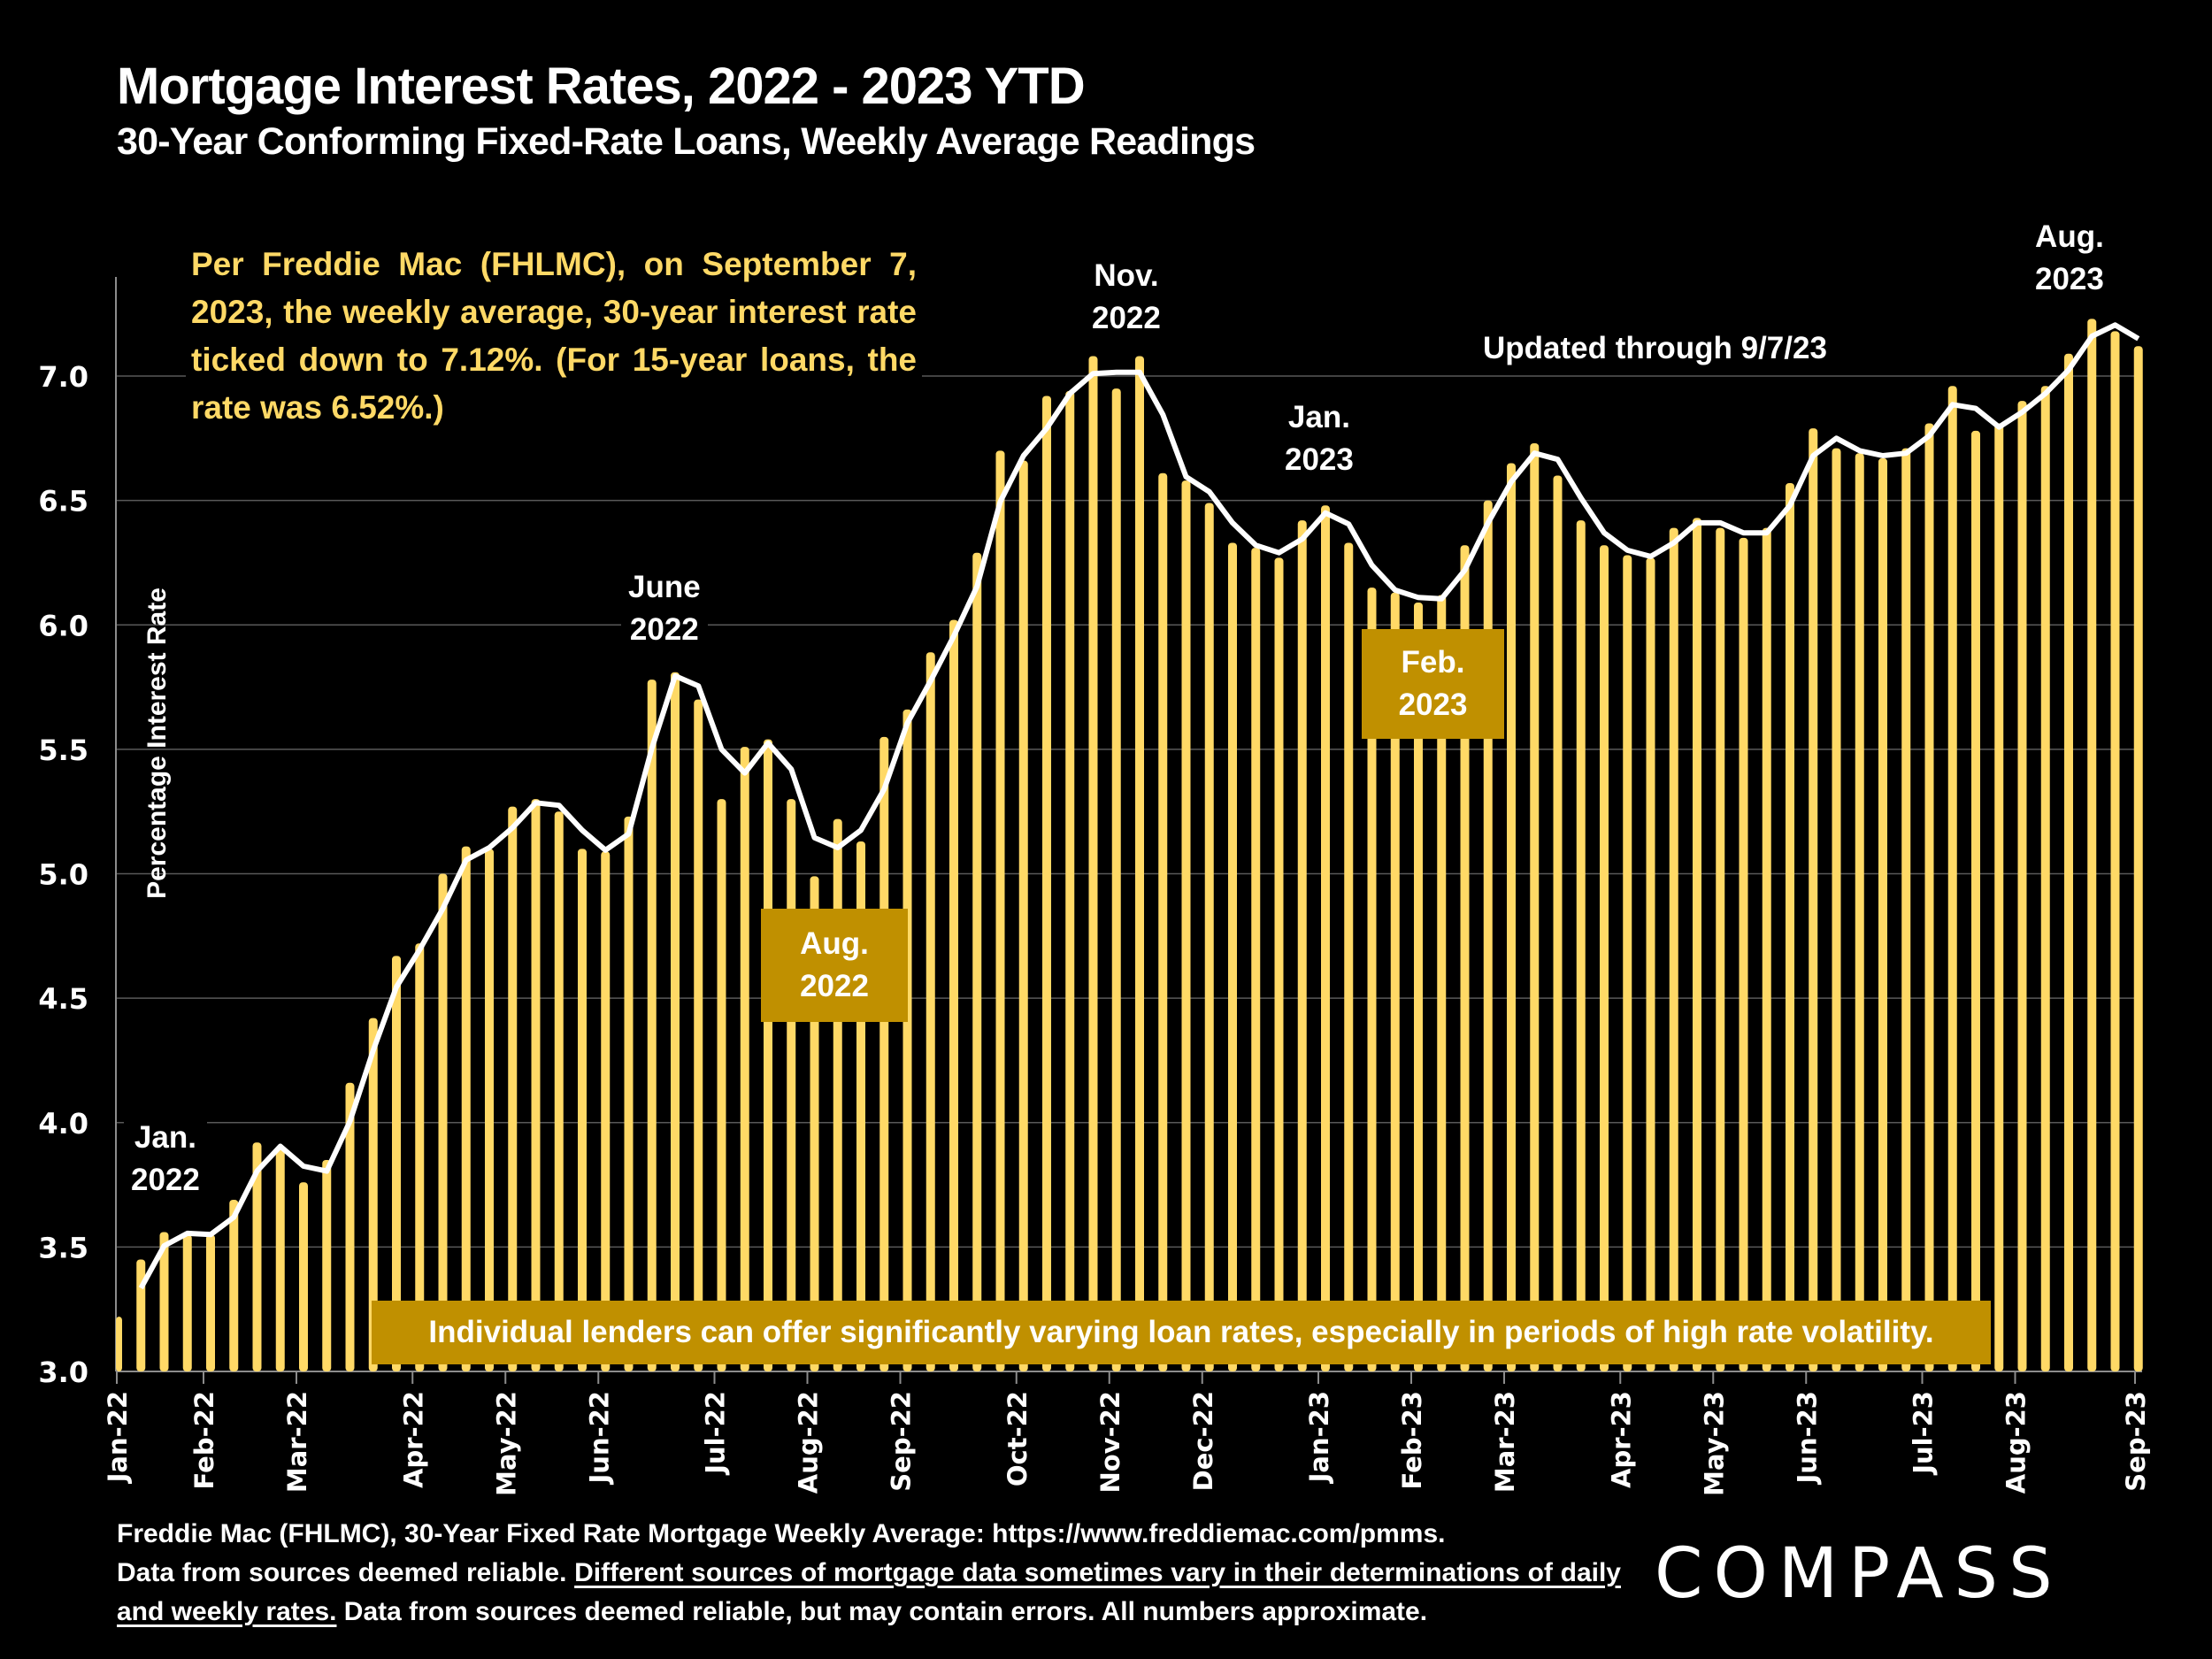  What do you see at coordinates (809, 1443) in the screenshot?
I see `x-tick-label: Aug-22` at bounding box center [809, 1443].